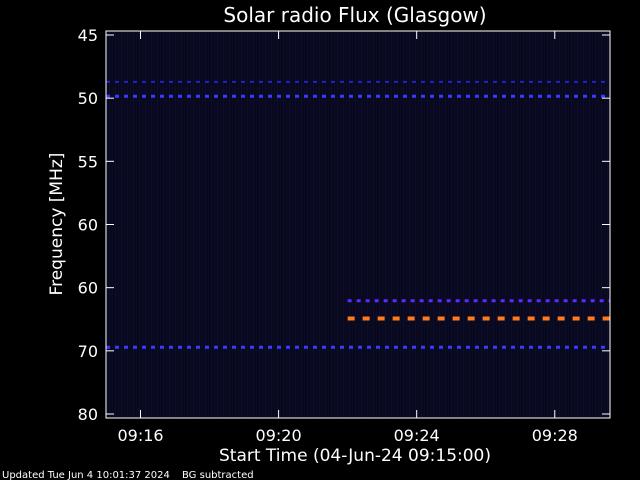 The height and width of the screenshot is (480, 640). What do you see at coordinates (88, 98) in the screenshot?
I see `y-tick-label: 50` at bounding box center [88, 98].